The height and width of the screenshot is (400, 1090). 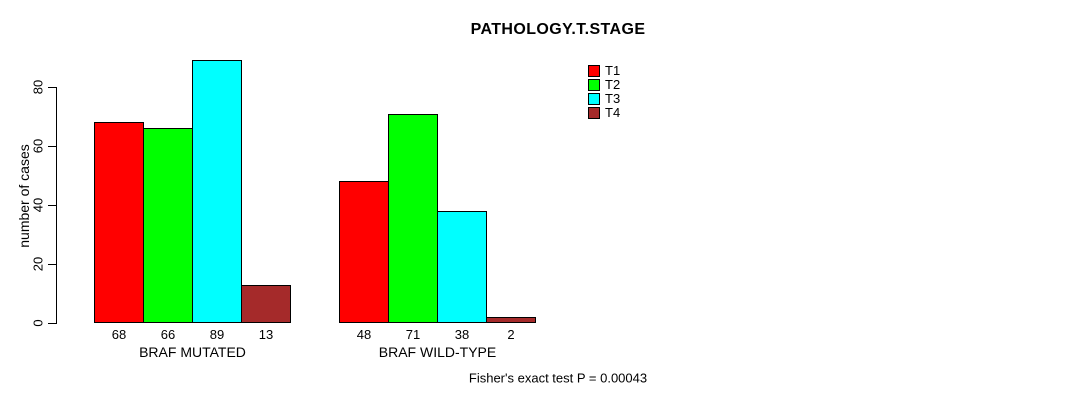 What do you see at coordinates (38, 323) in the screenshot?
I see `y-tick-label: 0` at bounding box center [38, 323].